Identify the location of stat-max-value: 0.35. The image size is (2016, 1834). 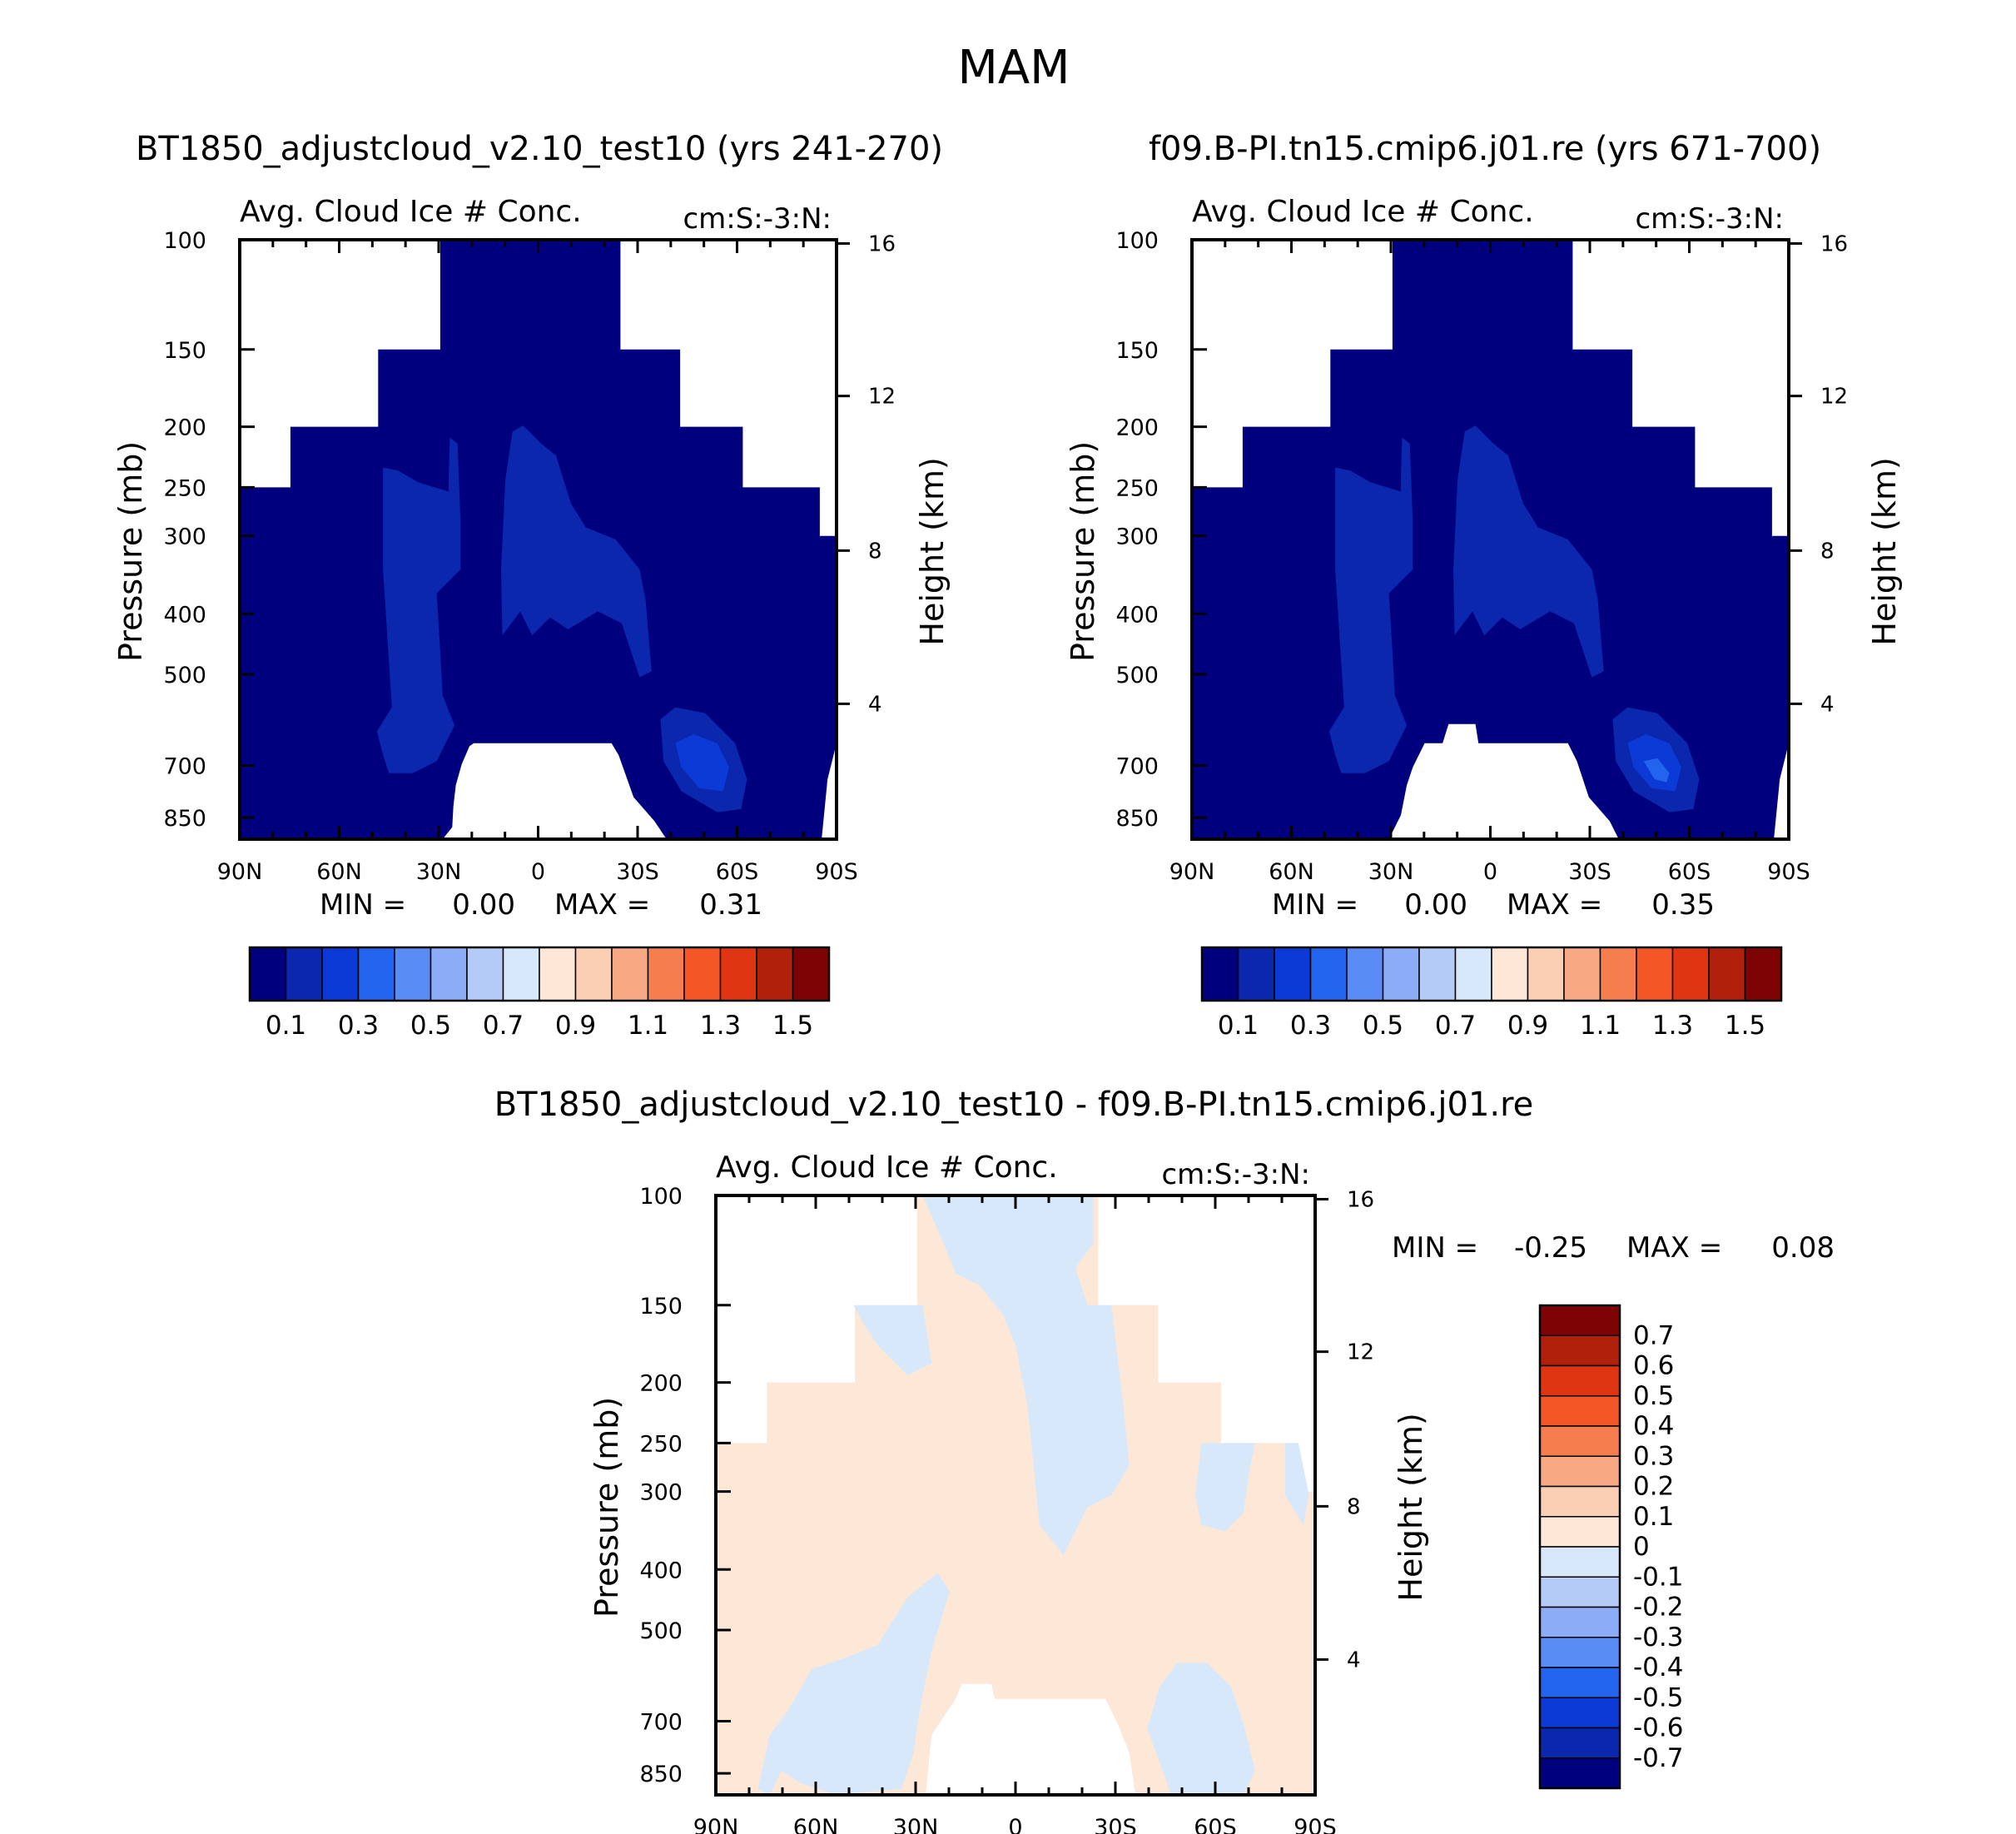
(1683, 905).